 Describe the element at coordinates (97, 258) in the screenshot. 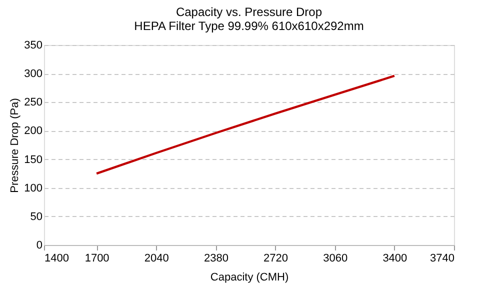

I see `x-tick-label: 1700` at that location.